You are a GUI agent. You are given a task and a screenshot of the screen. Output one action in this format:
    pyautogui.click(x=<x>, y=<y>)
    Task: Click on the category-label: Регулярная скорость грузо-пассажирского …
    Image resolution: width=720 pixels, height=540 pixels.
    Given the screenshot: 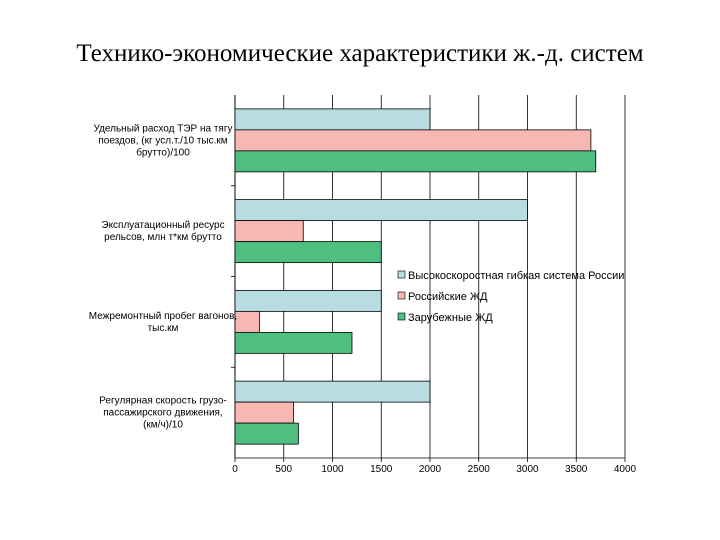 What is the action you would take?
    pyautogui.click(x=163, y=413)
    